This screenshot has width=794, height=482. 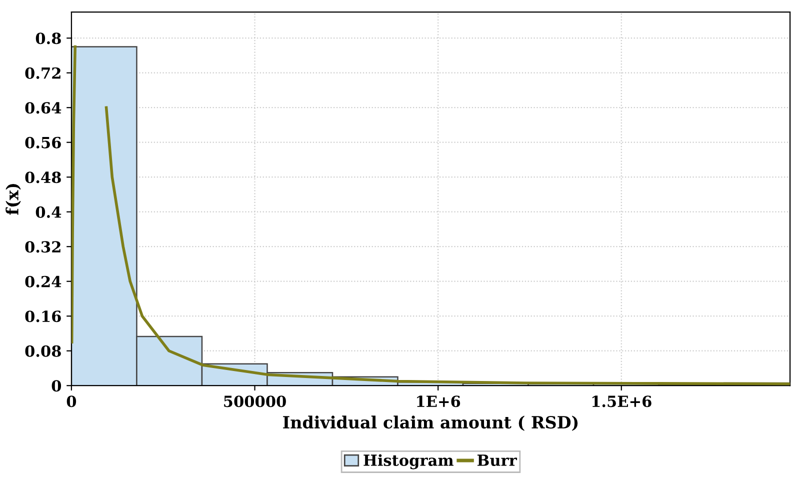 What do you see at coordinates (42, 73) in the screenshot?
I see `y-tick-label: 0.72` at bounding box center [42, 73].